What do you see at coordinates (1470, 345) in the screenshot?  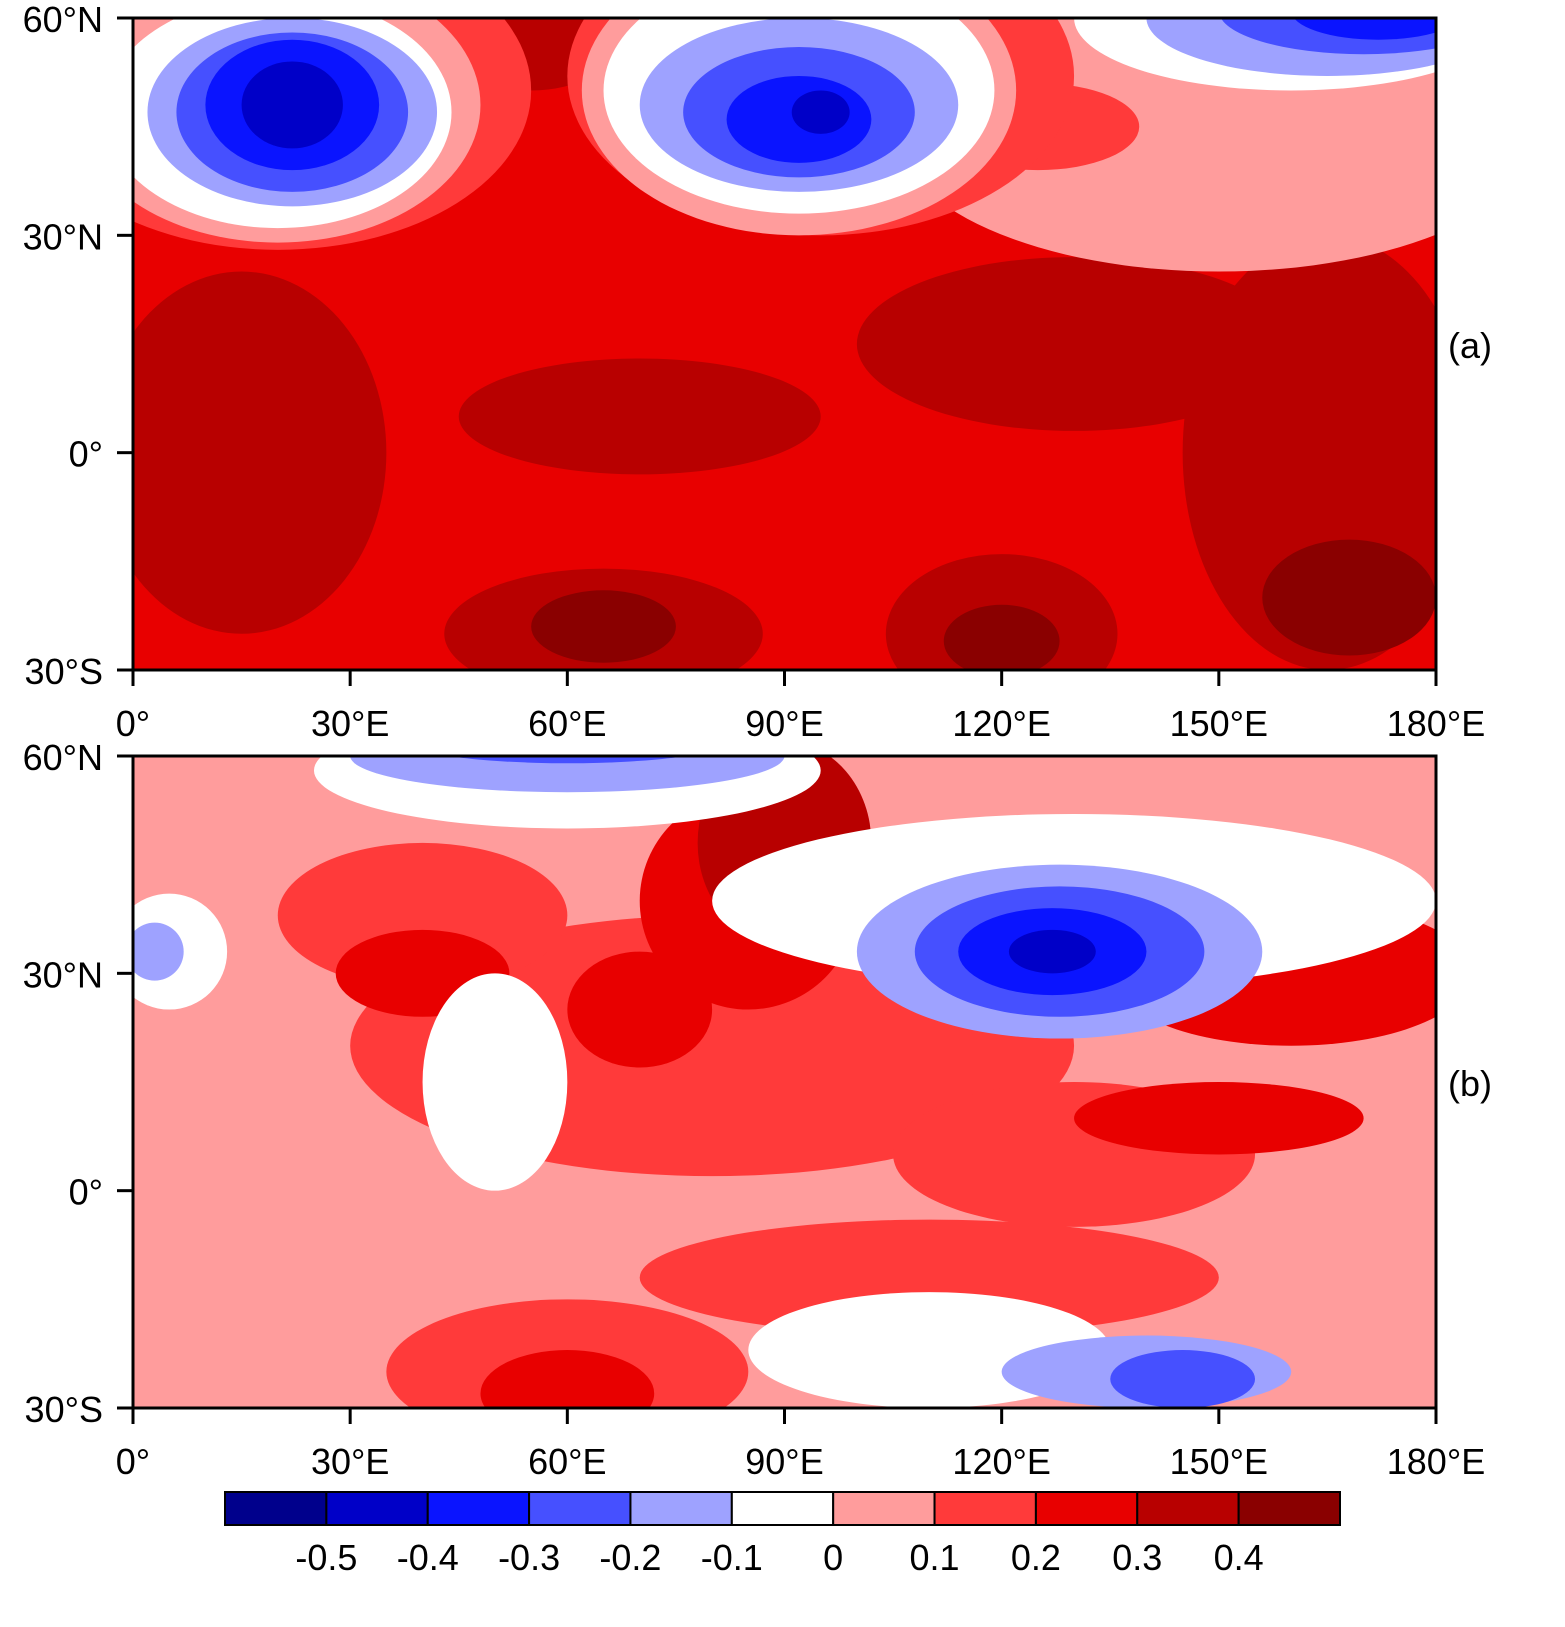 I see `panel-label: (a)` at bounding box center [1470, 345].